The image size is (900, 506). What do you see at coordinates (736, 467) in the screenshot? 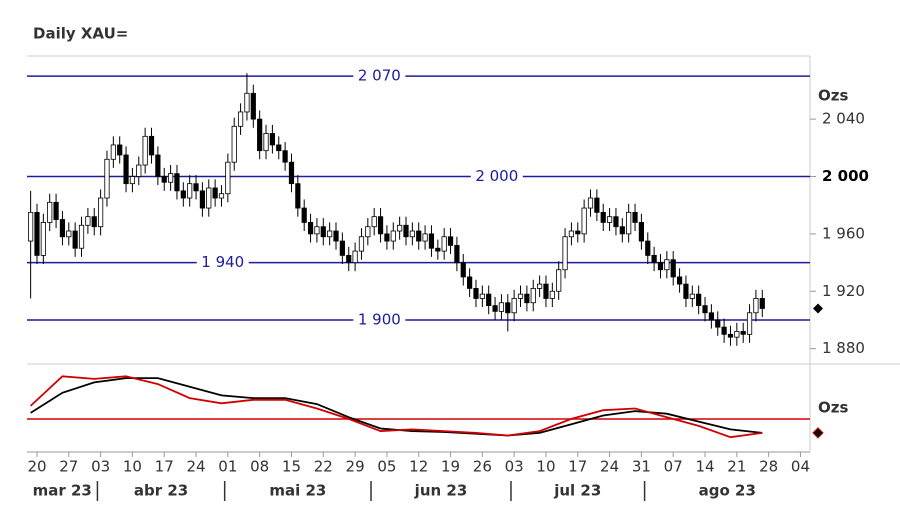
I see `x-tick-label: 21` at bounding box center [736, 467].